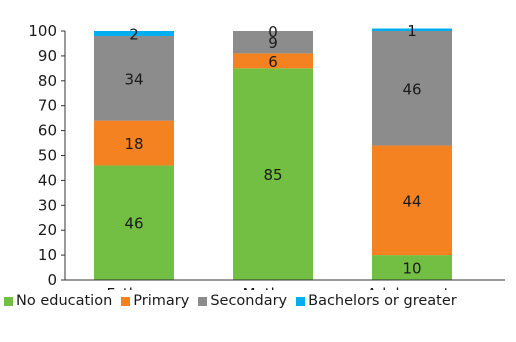  What do you see at coordinates (249, 301) in the screenshot?
I see `legend-label: Secondary` at bounding box center [249, 301].